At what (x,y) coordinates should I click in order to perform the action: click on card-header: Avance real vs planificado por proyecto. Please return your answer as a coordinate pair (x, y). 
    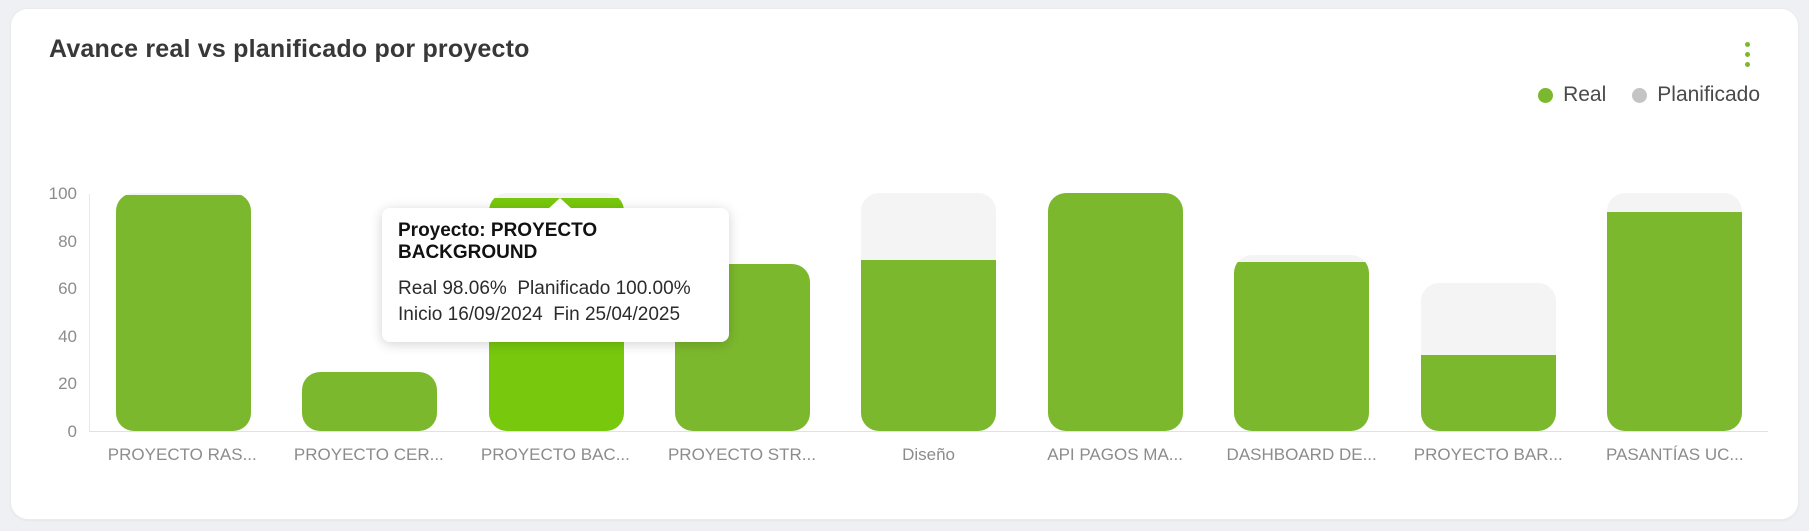
    Looking at the image, I should click on (904, 51).